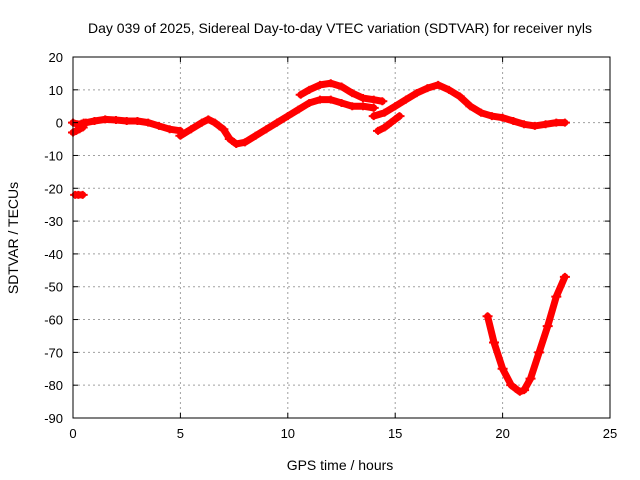  Describe the element at coordinates (180, 433) in the screenshot. I see `x-tick-label: 5` at that location.